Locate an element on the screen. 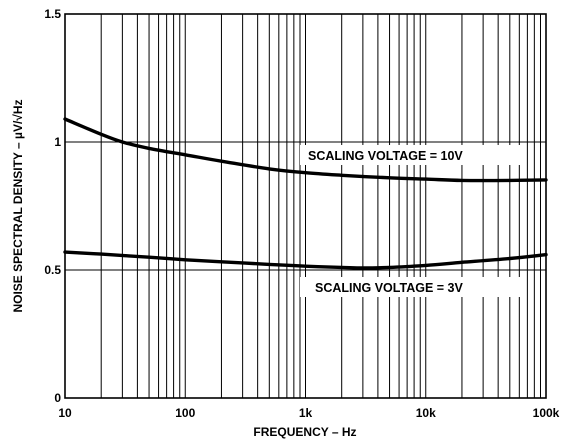 The width and height of the screenshot is (579, 441). y-tick-label: 0 is located at coordinates (57, 398).